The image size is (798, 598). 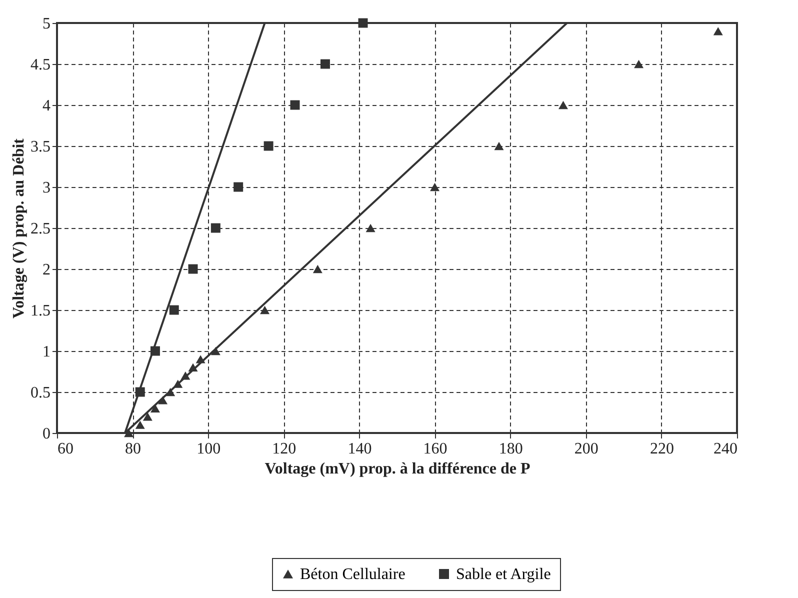 What do you see at coordinates (133, 449) in the screenshot?
I see `x-tick-label: 80` at bounding box center [133, 449].